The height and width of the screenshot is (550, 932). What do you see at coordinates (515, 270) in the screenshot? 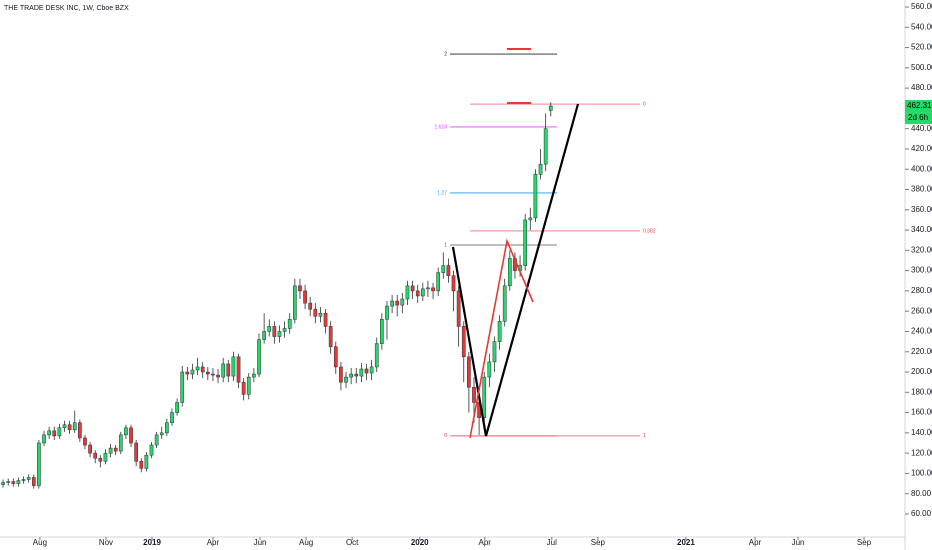
I see `trend-line` at bounding box center [515, 270].